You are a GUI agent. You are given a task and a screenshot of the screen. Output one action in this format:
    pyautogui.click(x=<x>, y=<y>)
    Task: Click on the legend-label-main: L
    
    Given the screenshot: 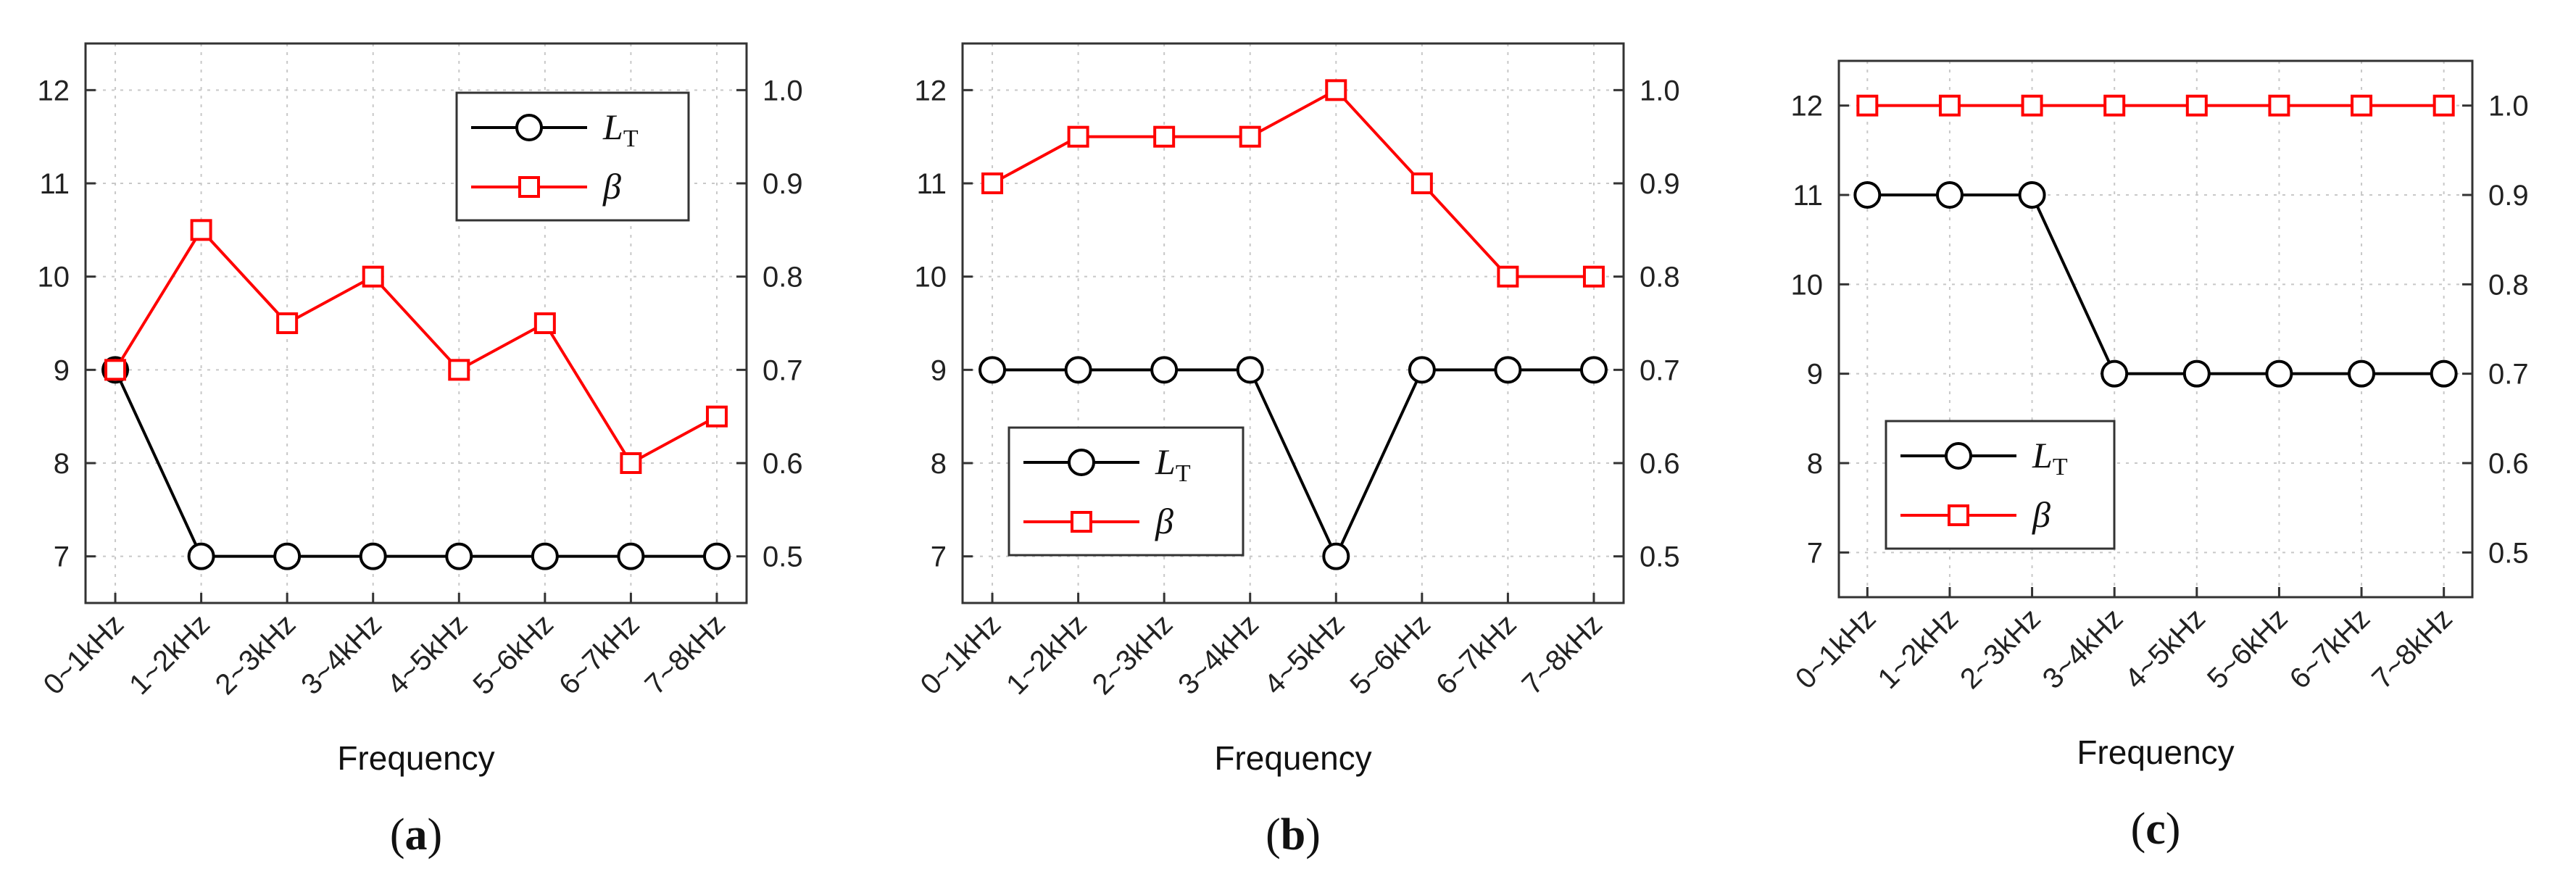 What is the action you would take?
    pyautogui.click(x=2042, y=455)
    